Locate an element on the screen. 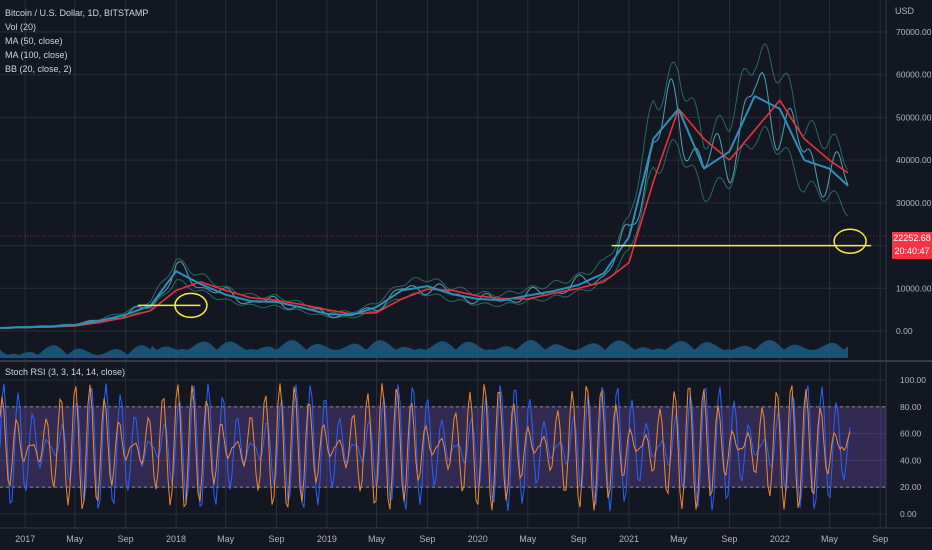  price-tick-label: 70000.00 is located at coordinates (914, 32).